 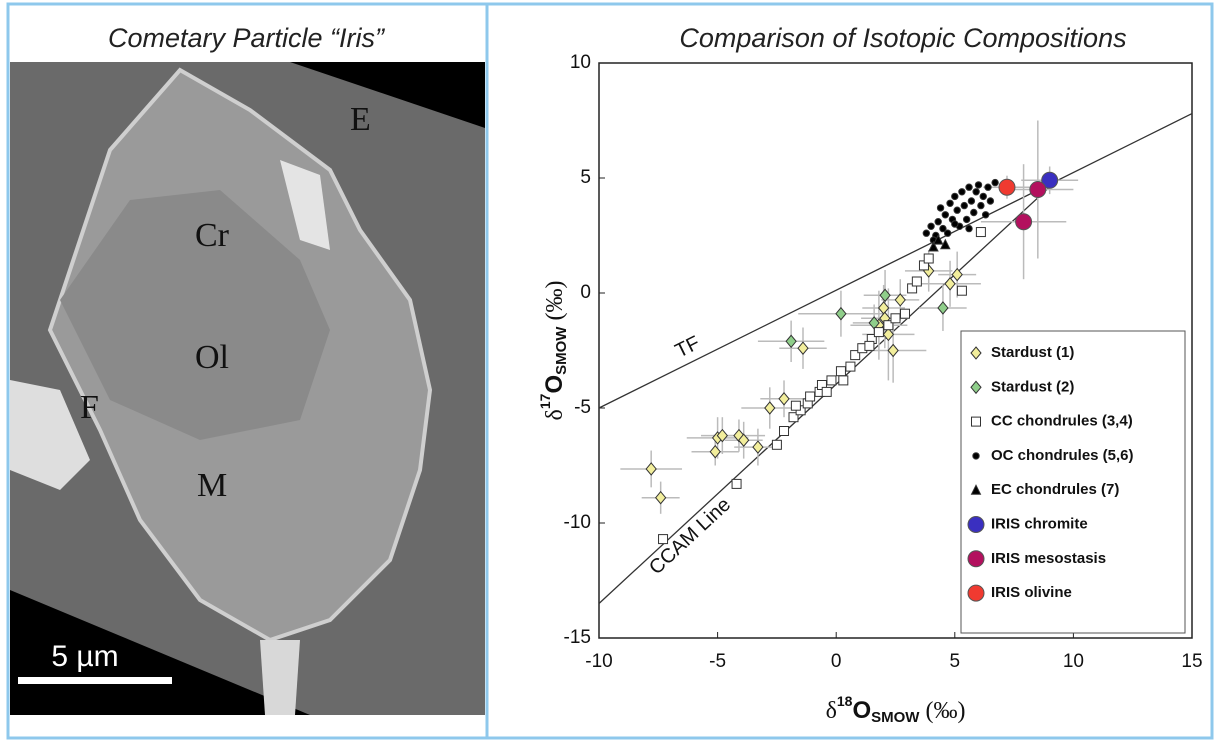 What do you see at coordinates (861, 710) in the screenshot?
I see `axis-label-part: O` at bounding box center [861, 710].